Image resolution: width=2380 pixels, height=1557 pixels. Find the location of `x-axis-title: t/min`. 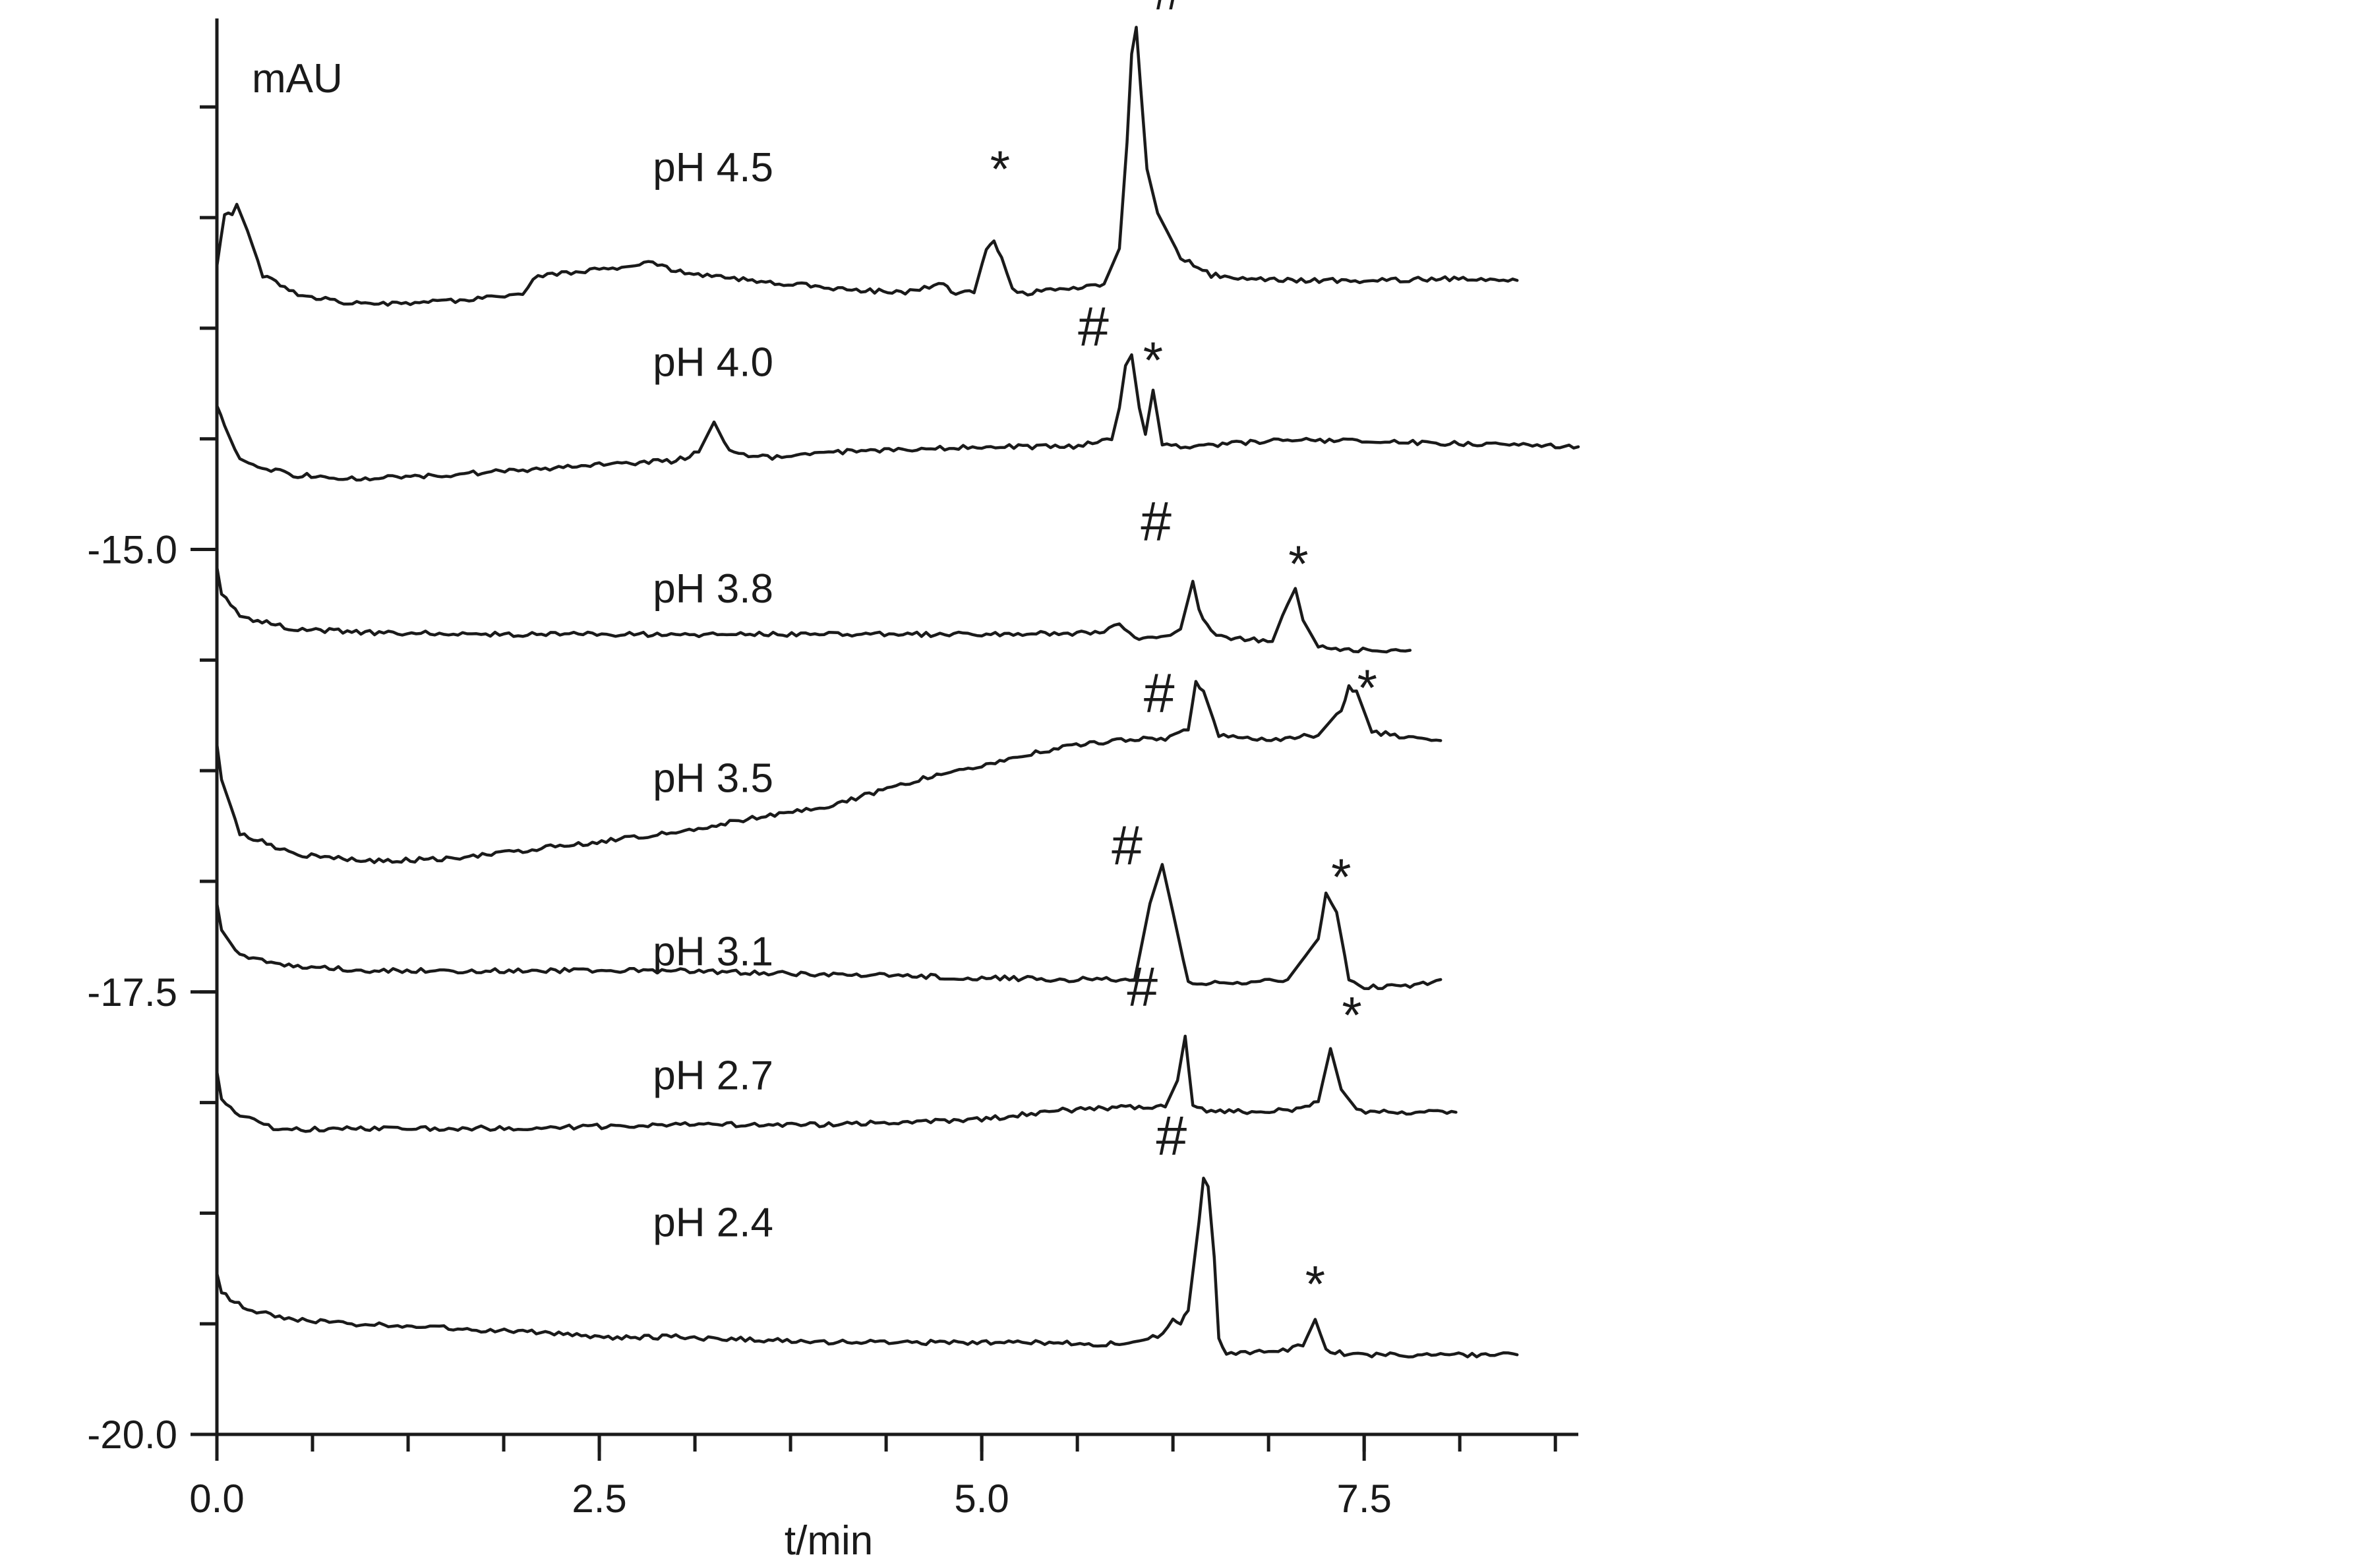

x-axis-title: t/min is located at coordinates (829, 1537).